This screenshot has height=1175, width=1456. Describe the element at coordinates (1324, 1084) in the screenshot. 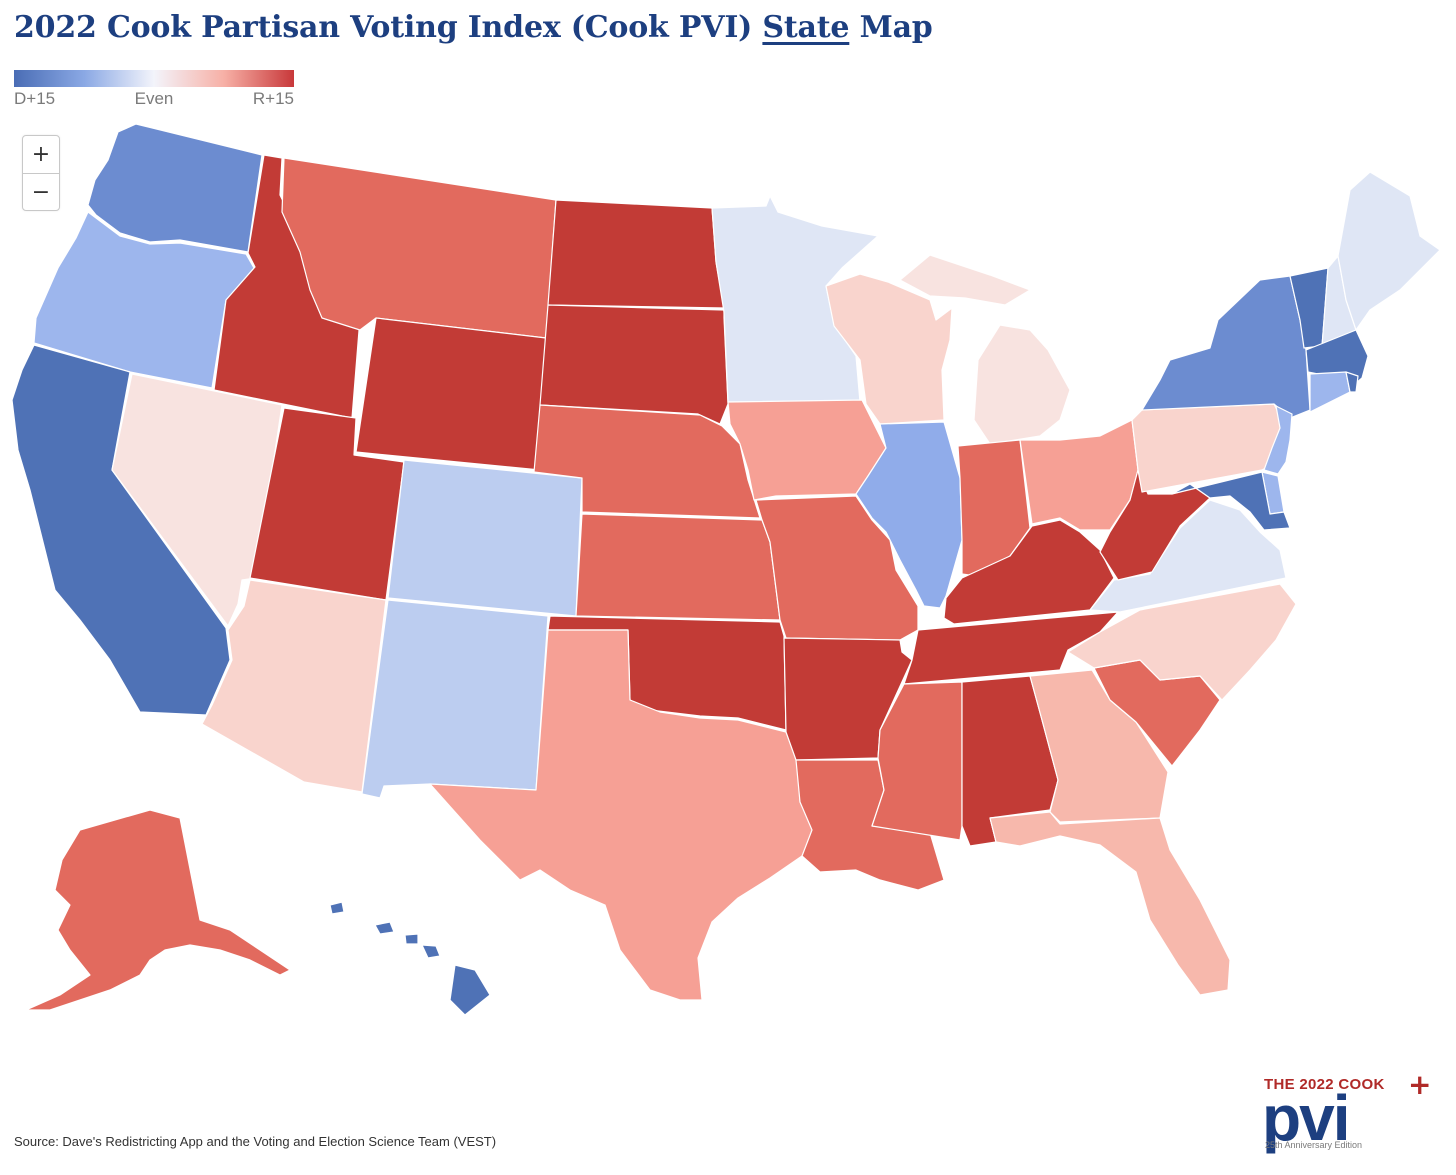

I see `logo-edition-title: THE 2022 COOK` at that location.